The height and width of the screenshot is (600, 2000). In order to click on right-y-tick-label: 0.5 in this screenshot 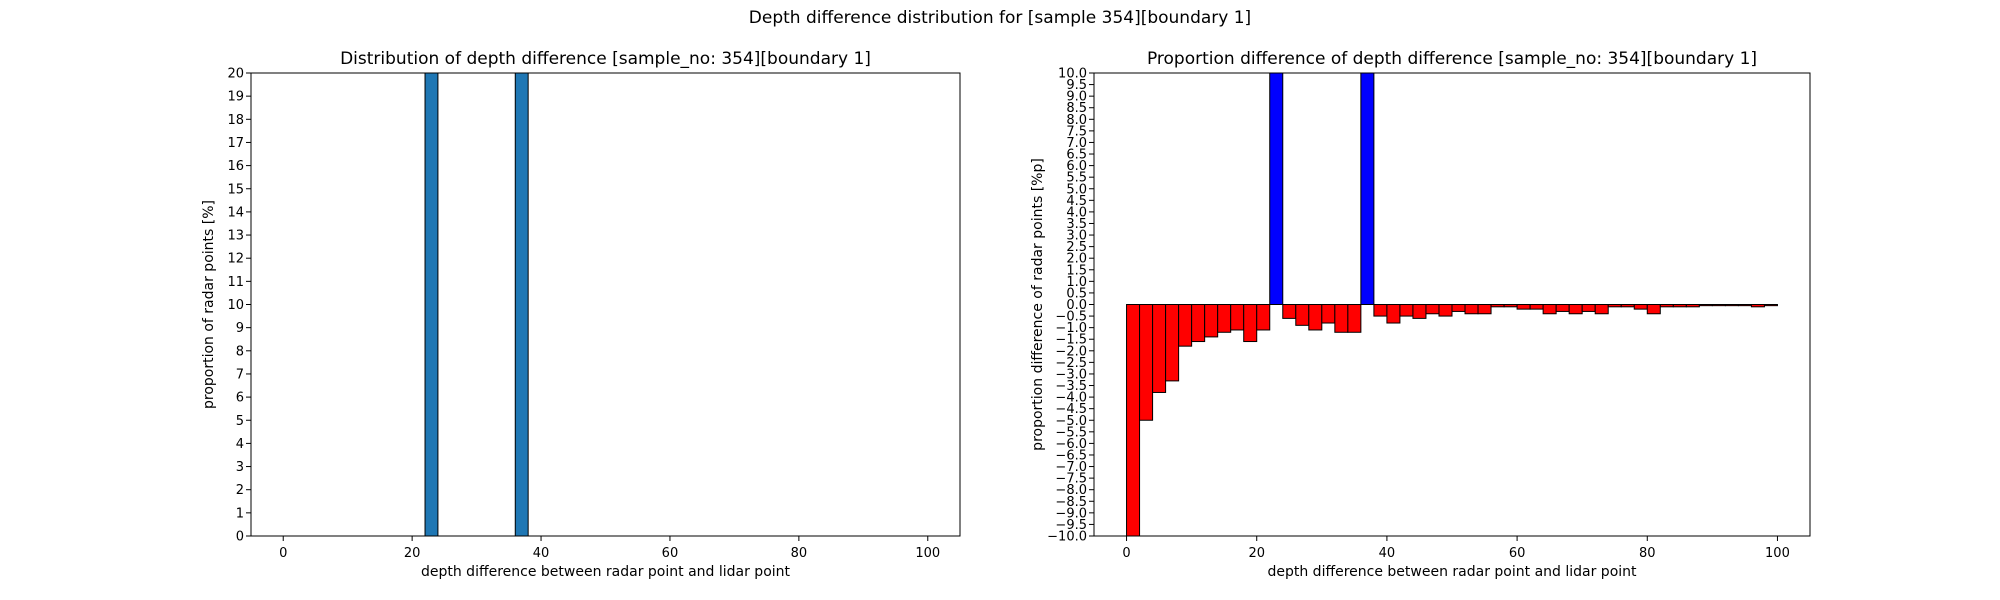, I will do `click(1076, 293)`.